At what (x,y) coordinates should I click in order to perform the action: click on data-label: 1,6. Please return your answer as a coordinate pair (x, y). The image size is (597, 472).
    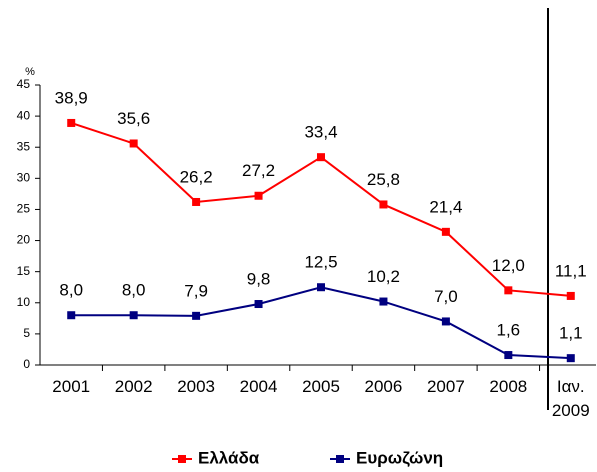
    Looking at the image, I should click on (509, 330).